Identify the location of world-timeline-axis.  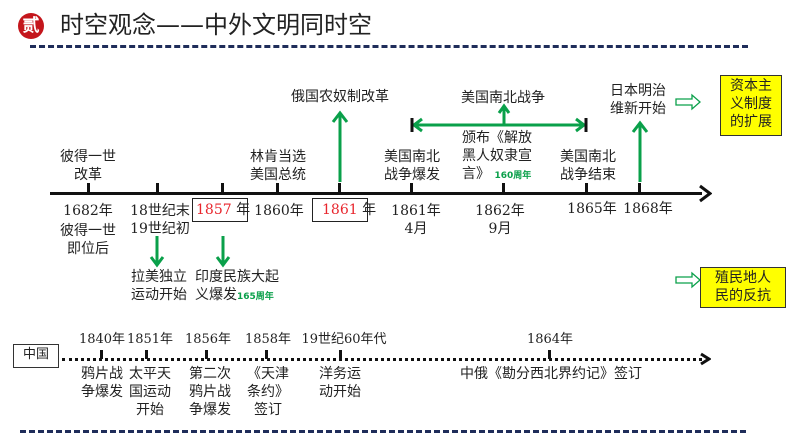
(376, 193).